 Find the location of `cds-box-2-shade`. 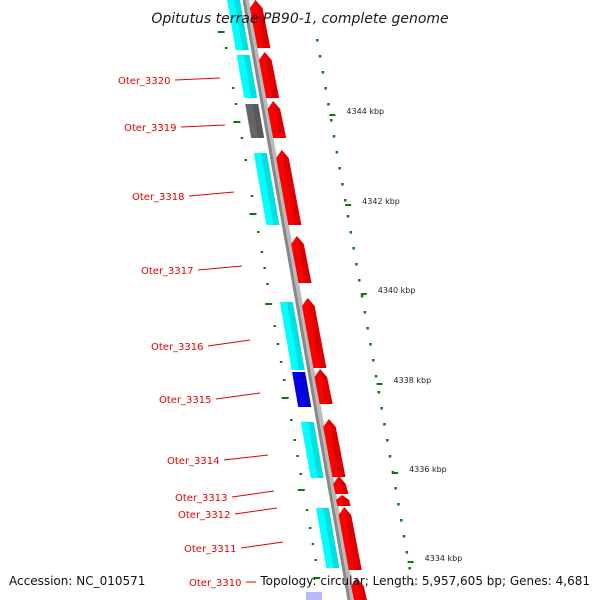

cds-box-2-shade is located at coordinates (250, 76).